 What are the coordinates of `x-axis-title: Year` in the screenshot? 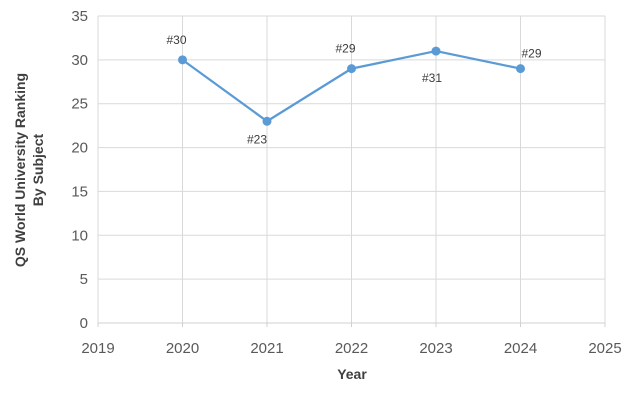 It's located at (352, 374).